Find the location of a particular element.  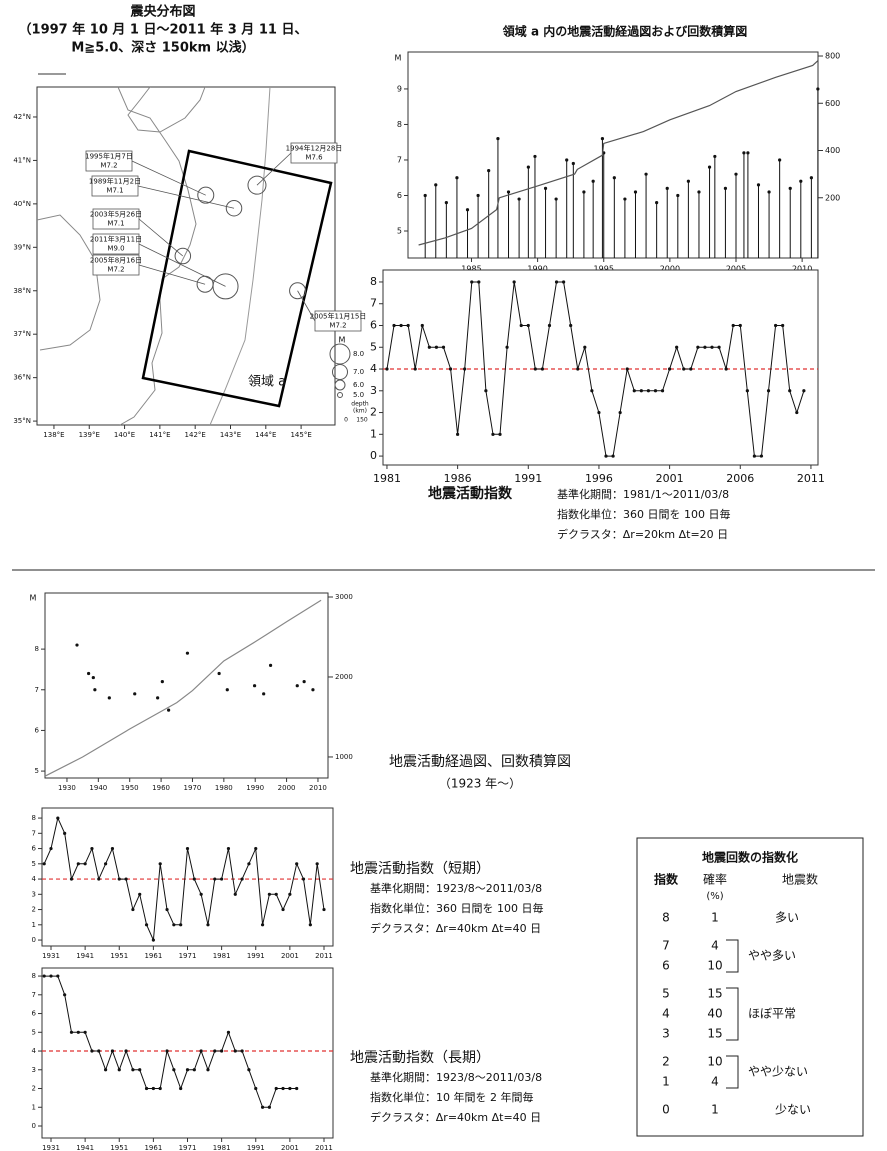

y-tick-label: 9 is located at coordinates (399, 88).